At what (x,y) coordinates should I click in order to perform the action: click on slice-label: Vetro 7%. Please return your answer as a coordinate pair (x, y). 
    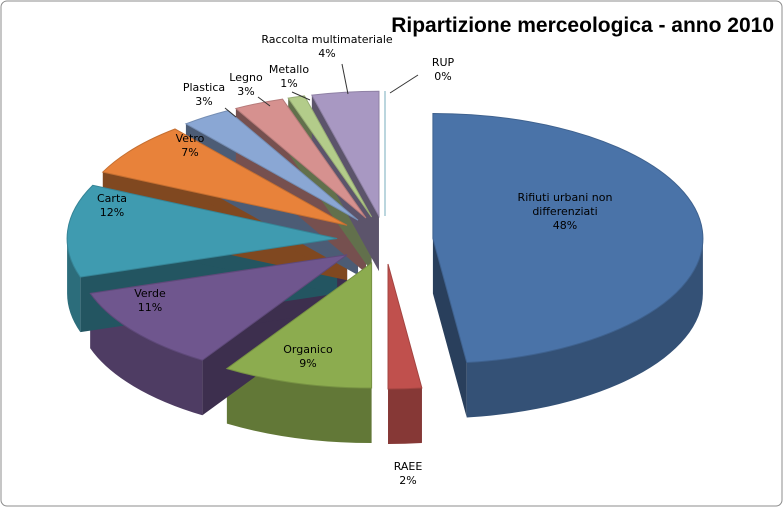
    Looking at the image, I should click on (190, 146).